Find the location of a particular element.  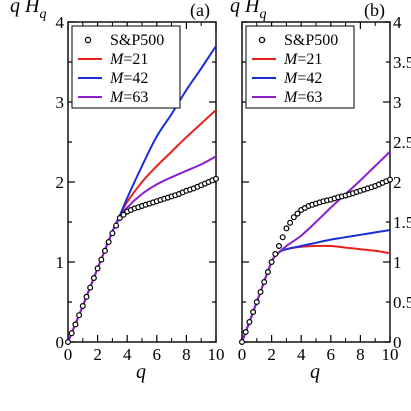

y-tick-label-right: 0 is located at coordinates (397, 342).